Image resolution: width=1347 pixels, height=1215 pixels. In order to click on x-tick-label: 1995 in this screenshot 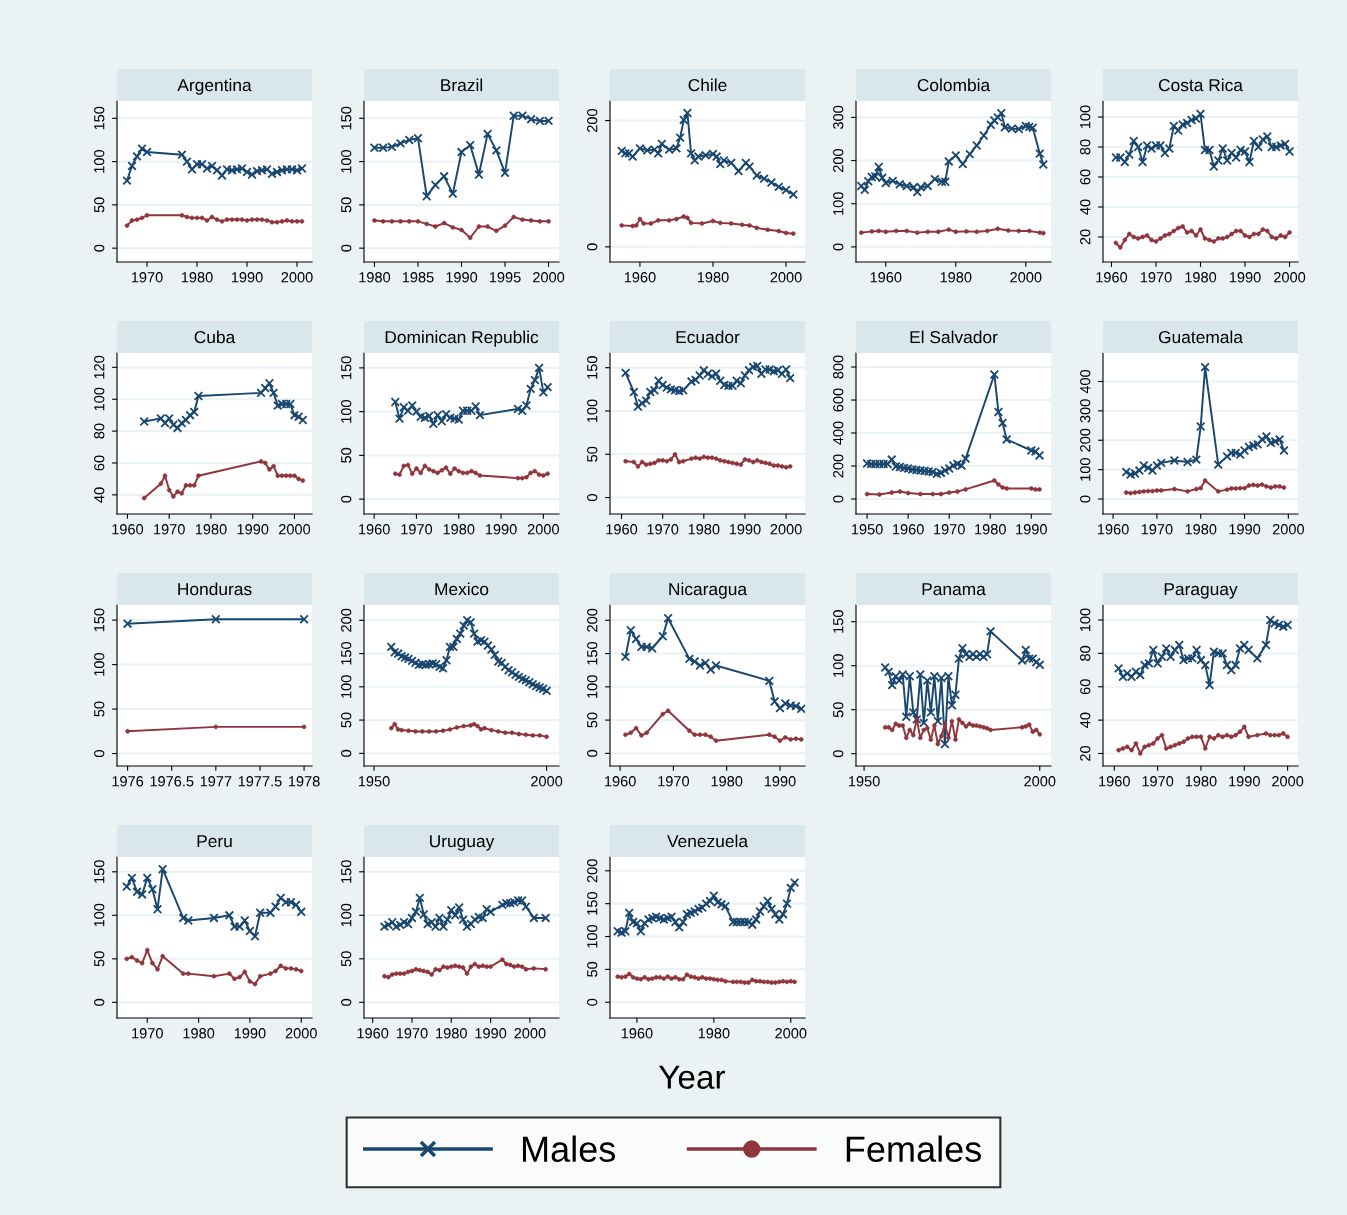, I will do `click(505, 277)`.